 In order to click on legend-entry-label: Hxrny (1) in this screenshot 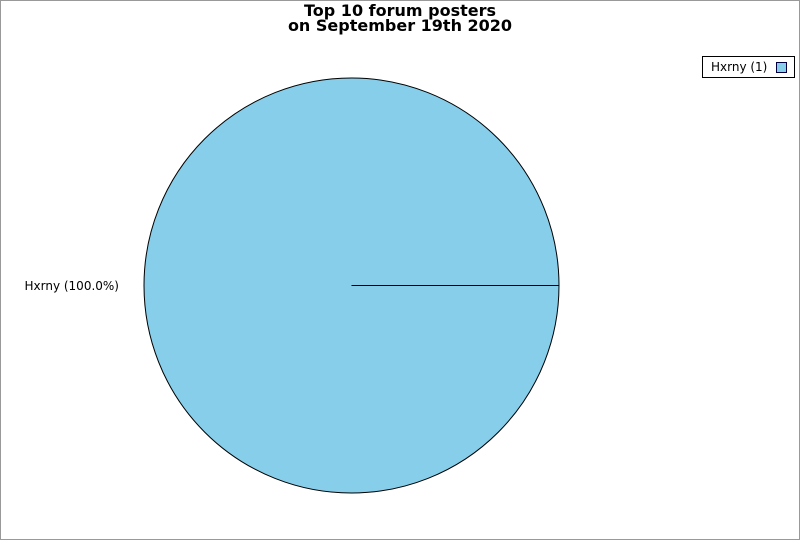, I will do `click(739, 67)`.